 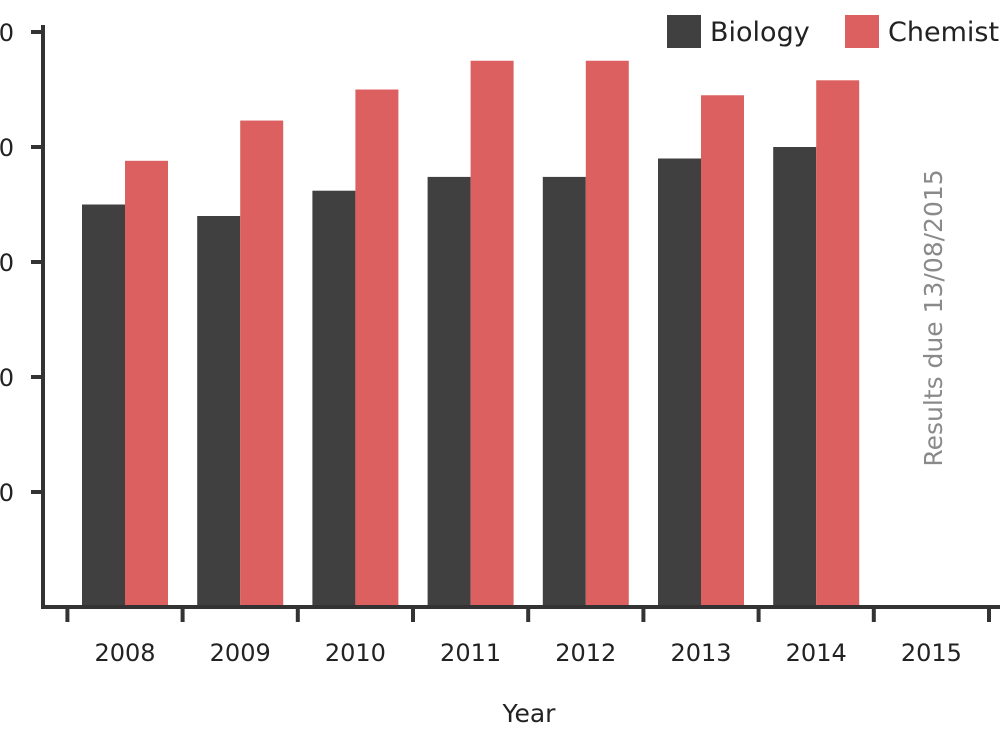 I want to click on x-ticks-group: 2008 2009 2010 2011 2012 2013 2014 2015, so click(x=528, y=637).